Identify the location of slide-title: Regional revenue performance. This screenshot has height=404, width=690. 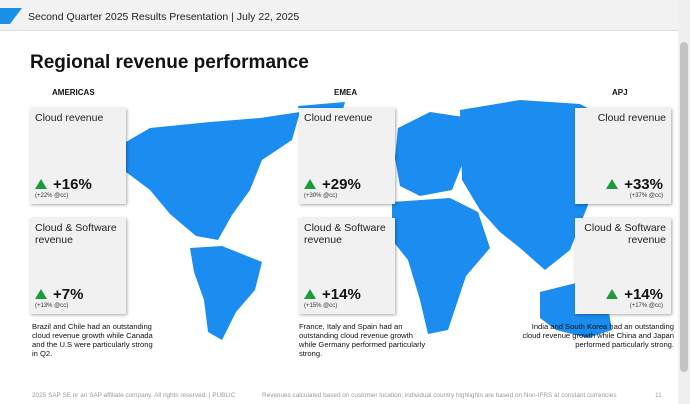
(169, 62).